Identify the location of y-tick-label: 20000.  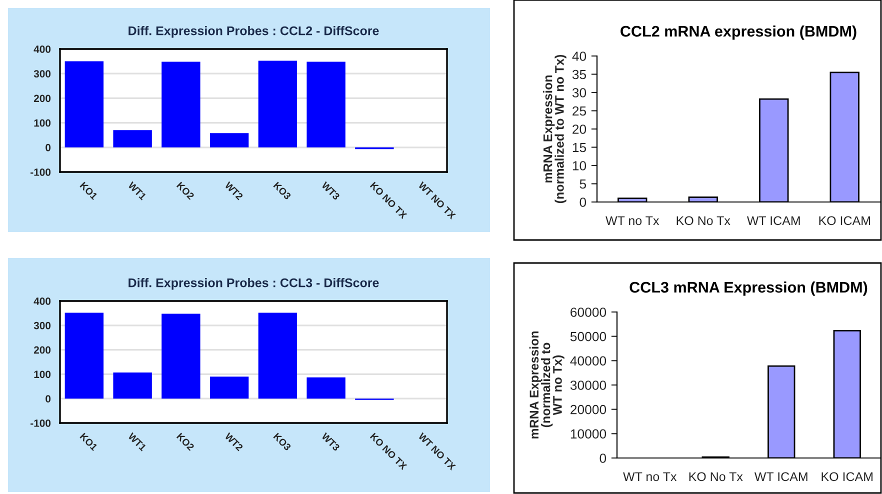
(588, 409).